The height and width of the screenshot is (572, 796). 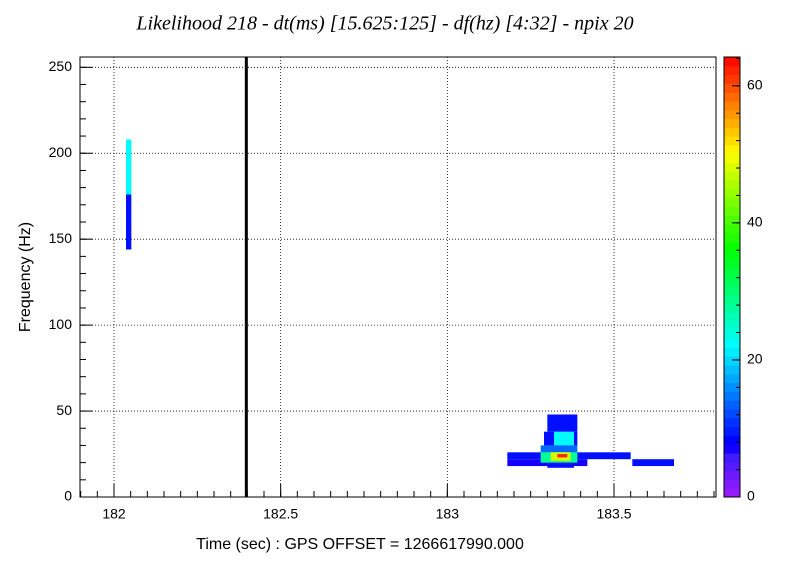 I want to click on y-tick-label: 0, so click(x=68, y=496).